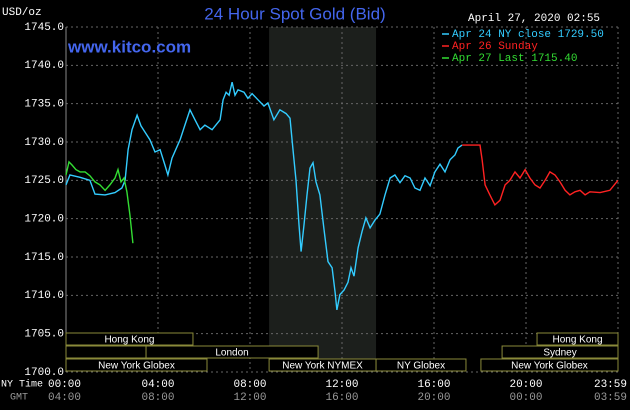 Image resolution: width=630 pixels, height=410 pixels. I want to click on shade-layer, so click(323, 199).